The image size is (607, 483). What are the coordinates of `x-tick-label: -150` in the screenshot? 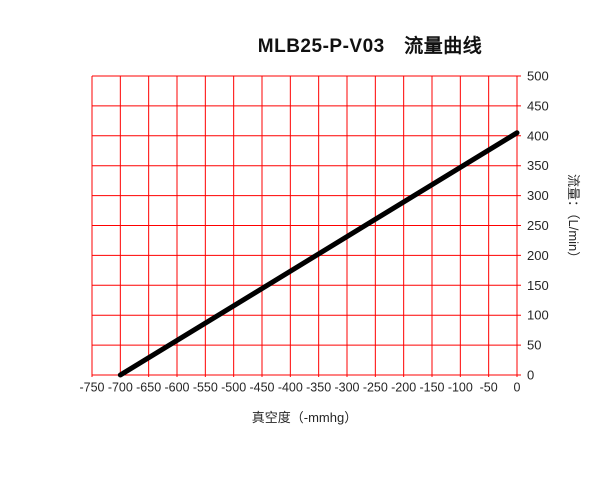 It's located at (431, 388).